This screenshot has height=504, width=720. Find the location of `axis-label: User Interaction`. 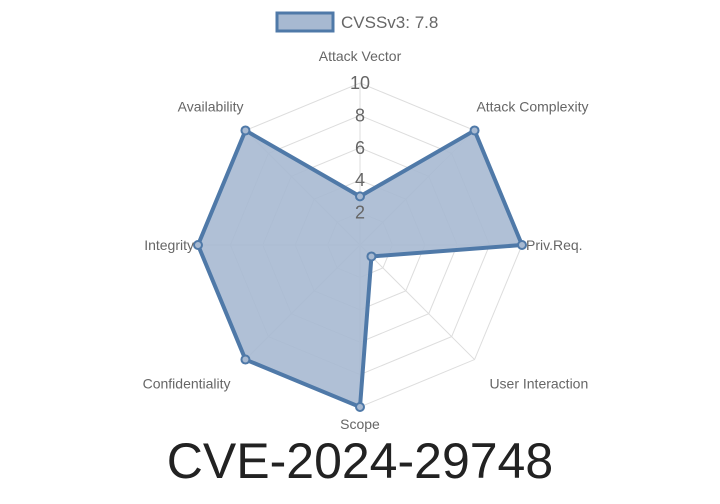

axis-label: User Interaction is located at coordinates (538, 383).